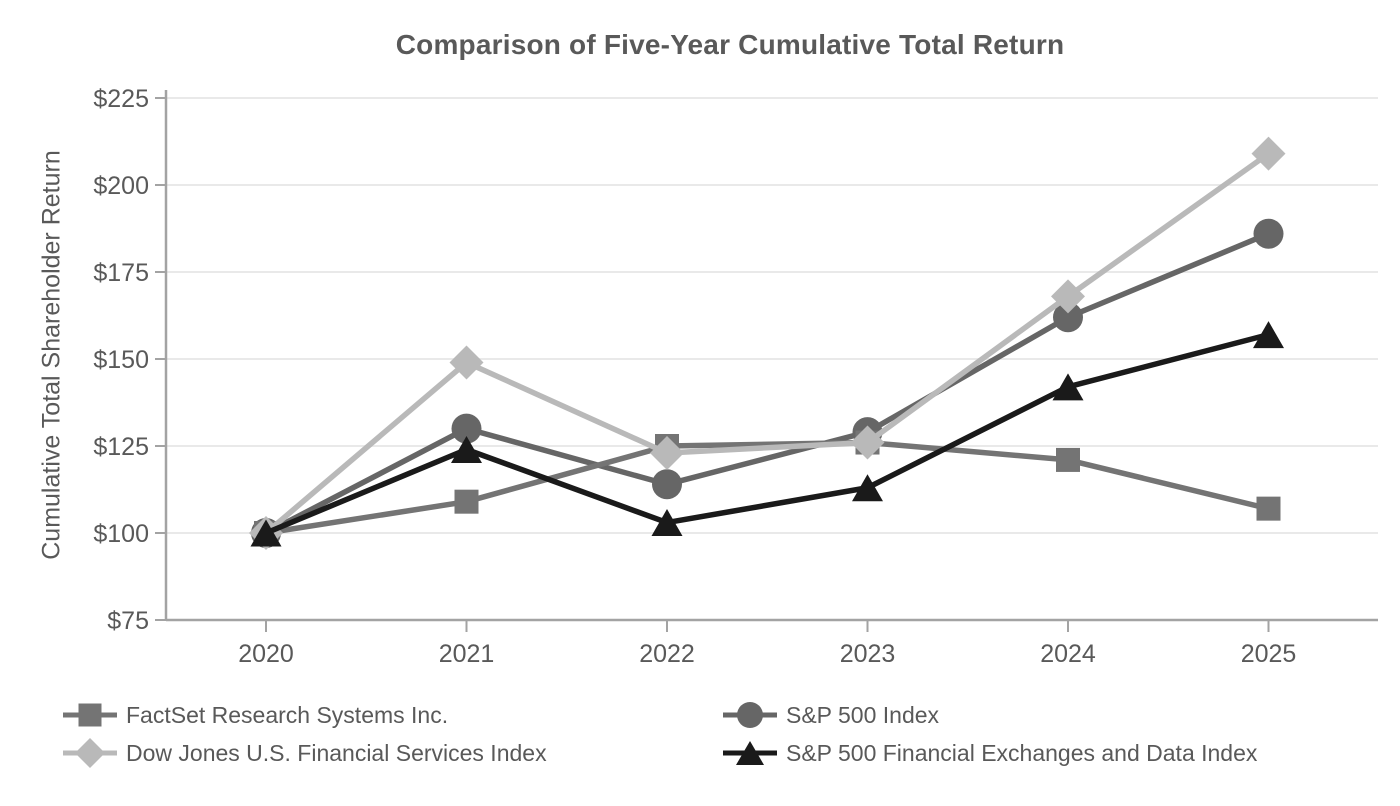 Image resolution: width=1400 pixels, height=806 pixels. I want to click on svg-text: $225, so click(121, 99).